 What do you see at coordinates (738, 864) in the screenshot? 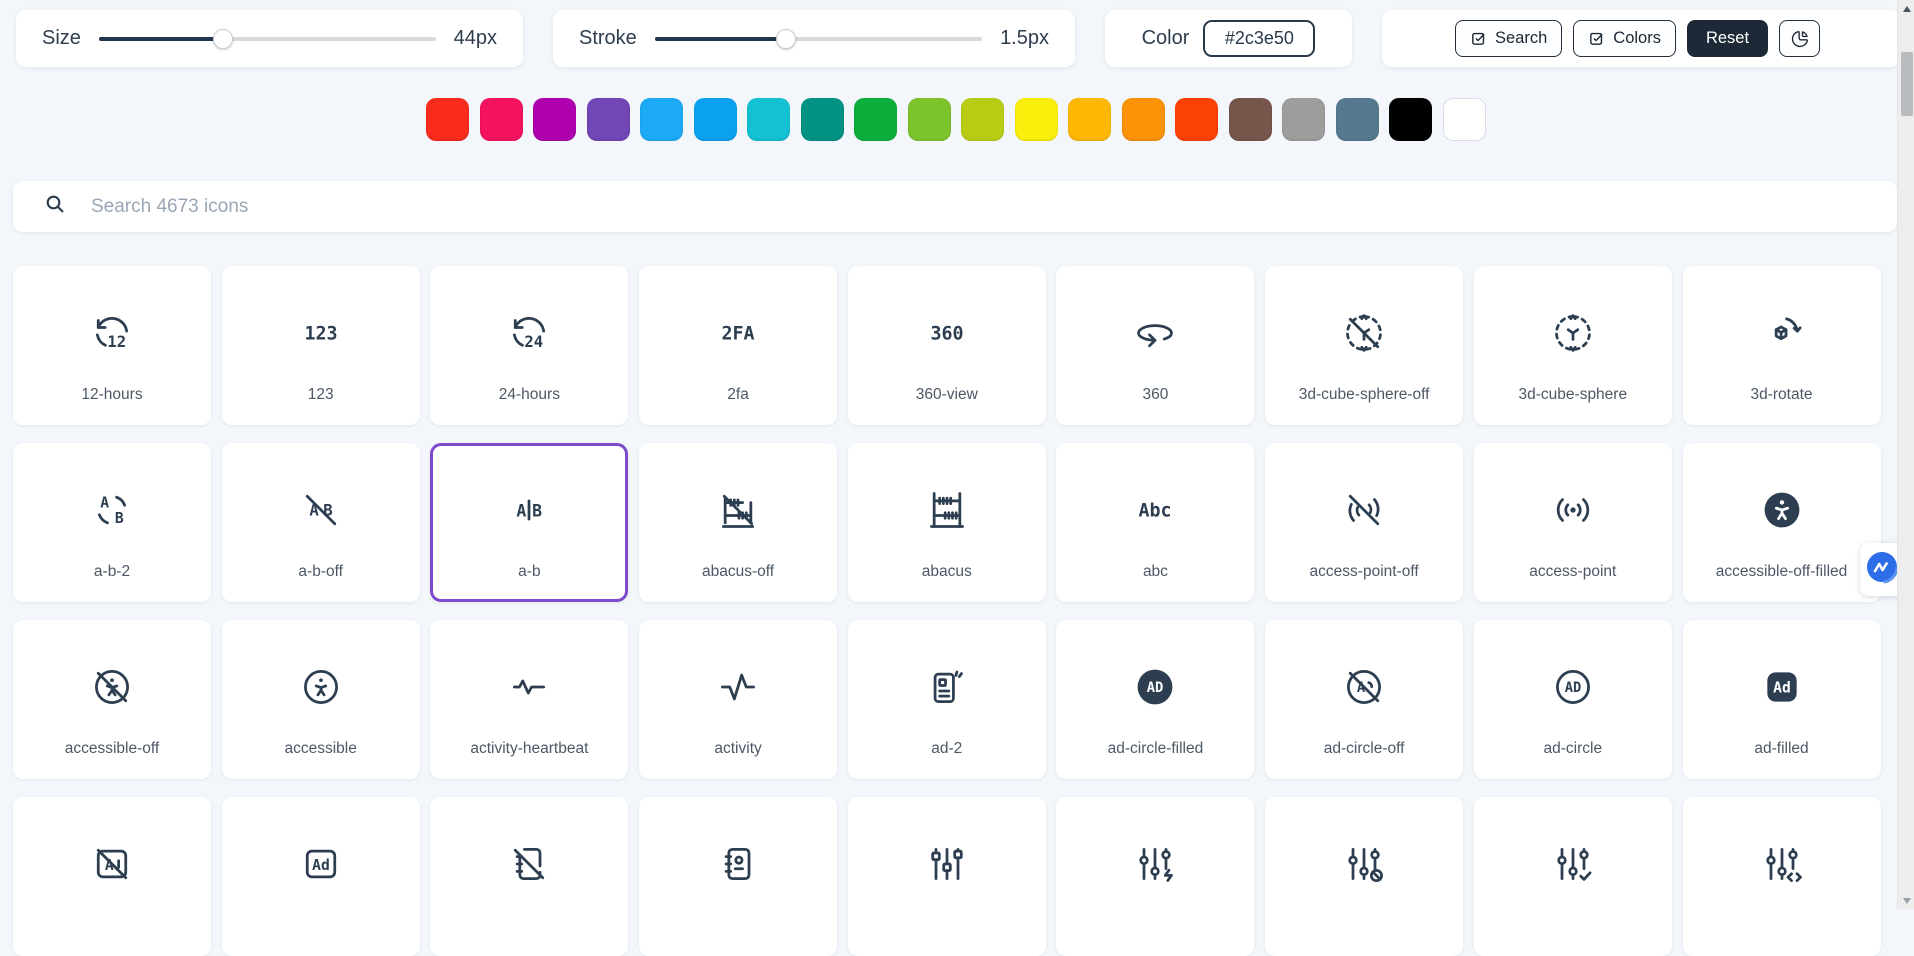
I see `address-book-icon` at bounding box center [738, 864].